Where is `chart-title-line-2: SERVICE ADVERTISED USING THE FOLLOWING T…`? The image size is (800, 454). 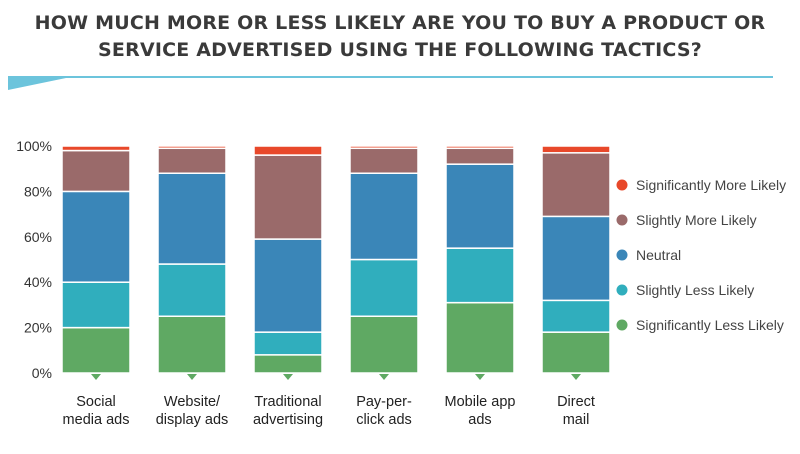
chart-title-line-2: SERVICE ADVERTISED USING THE FOLLOWING T… is located at coordinates (400, 50).